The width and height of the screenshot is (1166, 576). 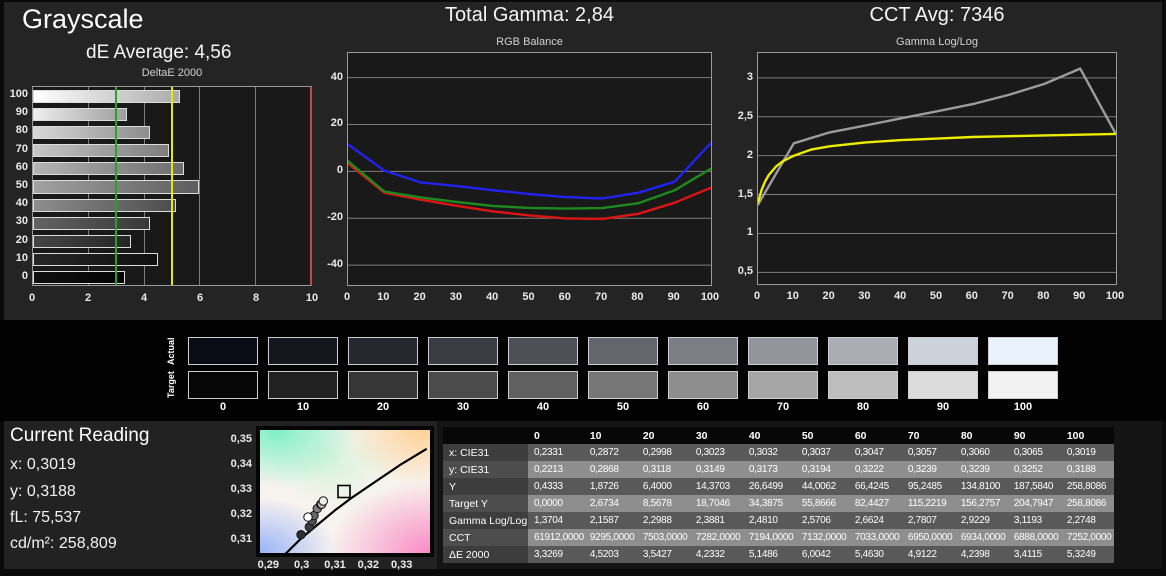 I want to click on table-cell: 134,8100, so click(x=981, y=486).